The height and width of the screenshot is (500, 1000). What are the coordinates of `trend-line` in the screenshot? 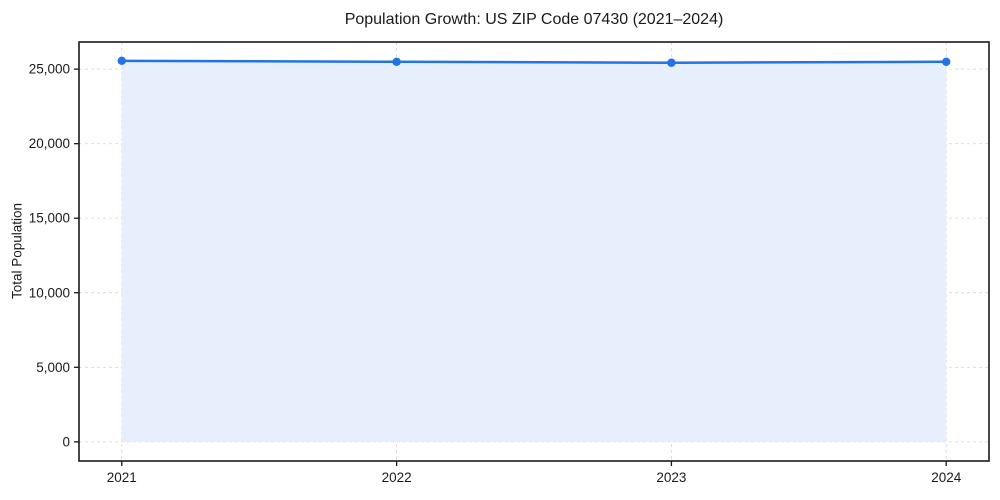 It's located at (534, 61).